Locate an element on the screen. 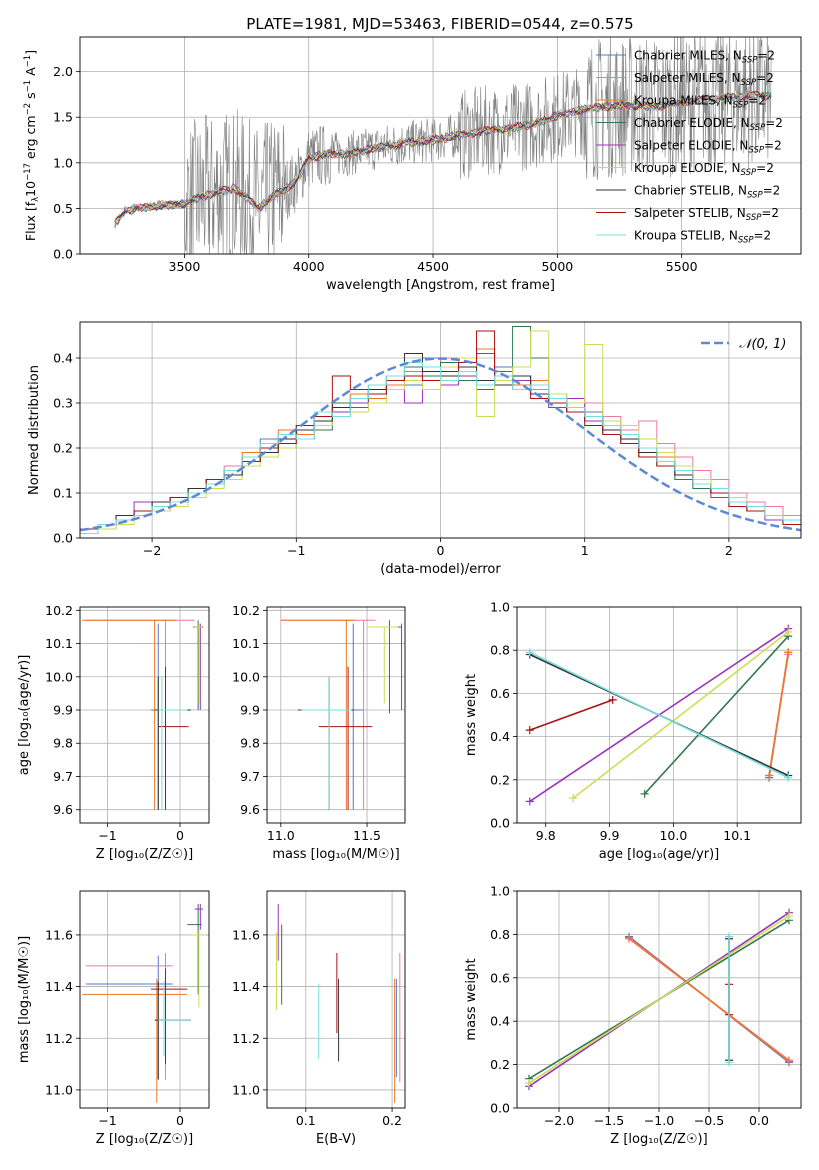 This screenshot has height=1170, width=819. model-line-kroupa-stelib is located at coordinates (443, 156).